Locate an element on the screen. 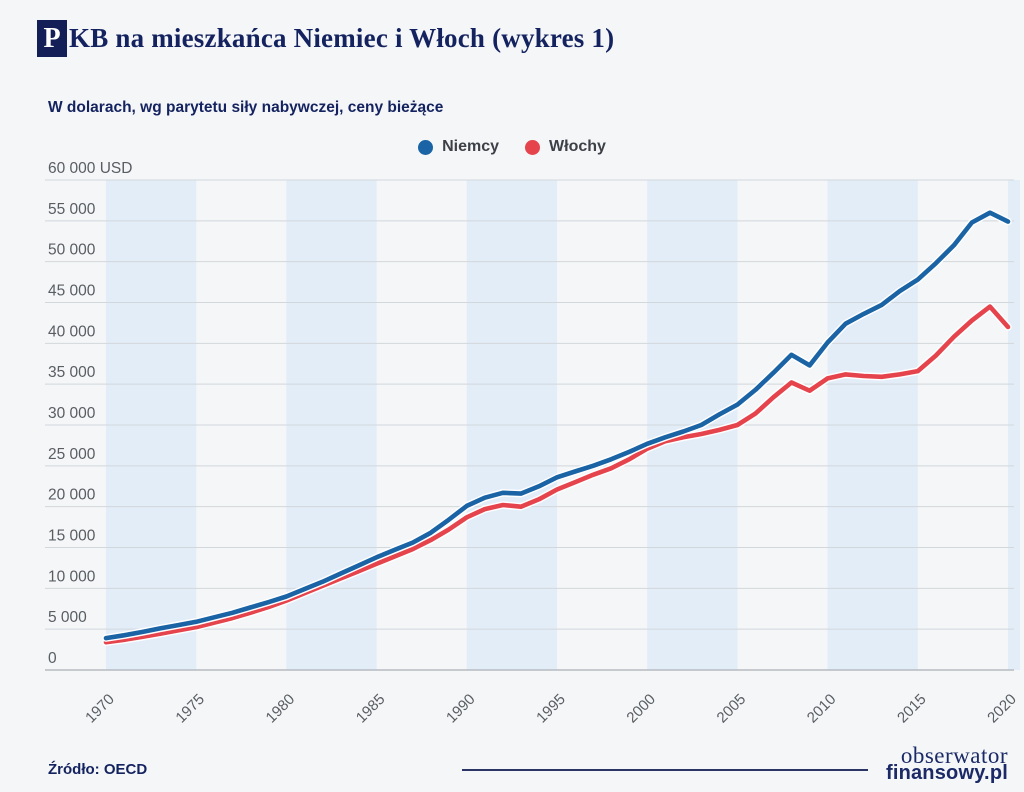  x-axis-label: 1970 is located at coordinates (100, 709).